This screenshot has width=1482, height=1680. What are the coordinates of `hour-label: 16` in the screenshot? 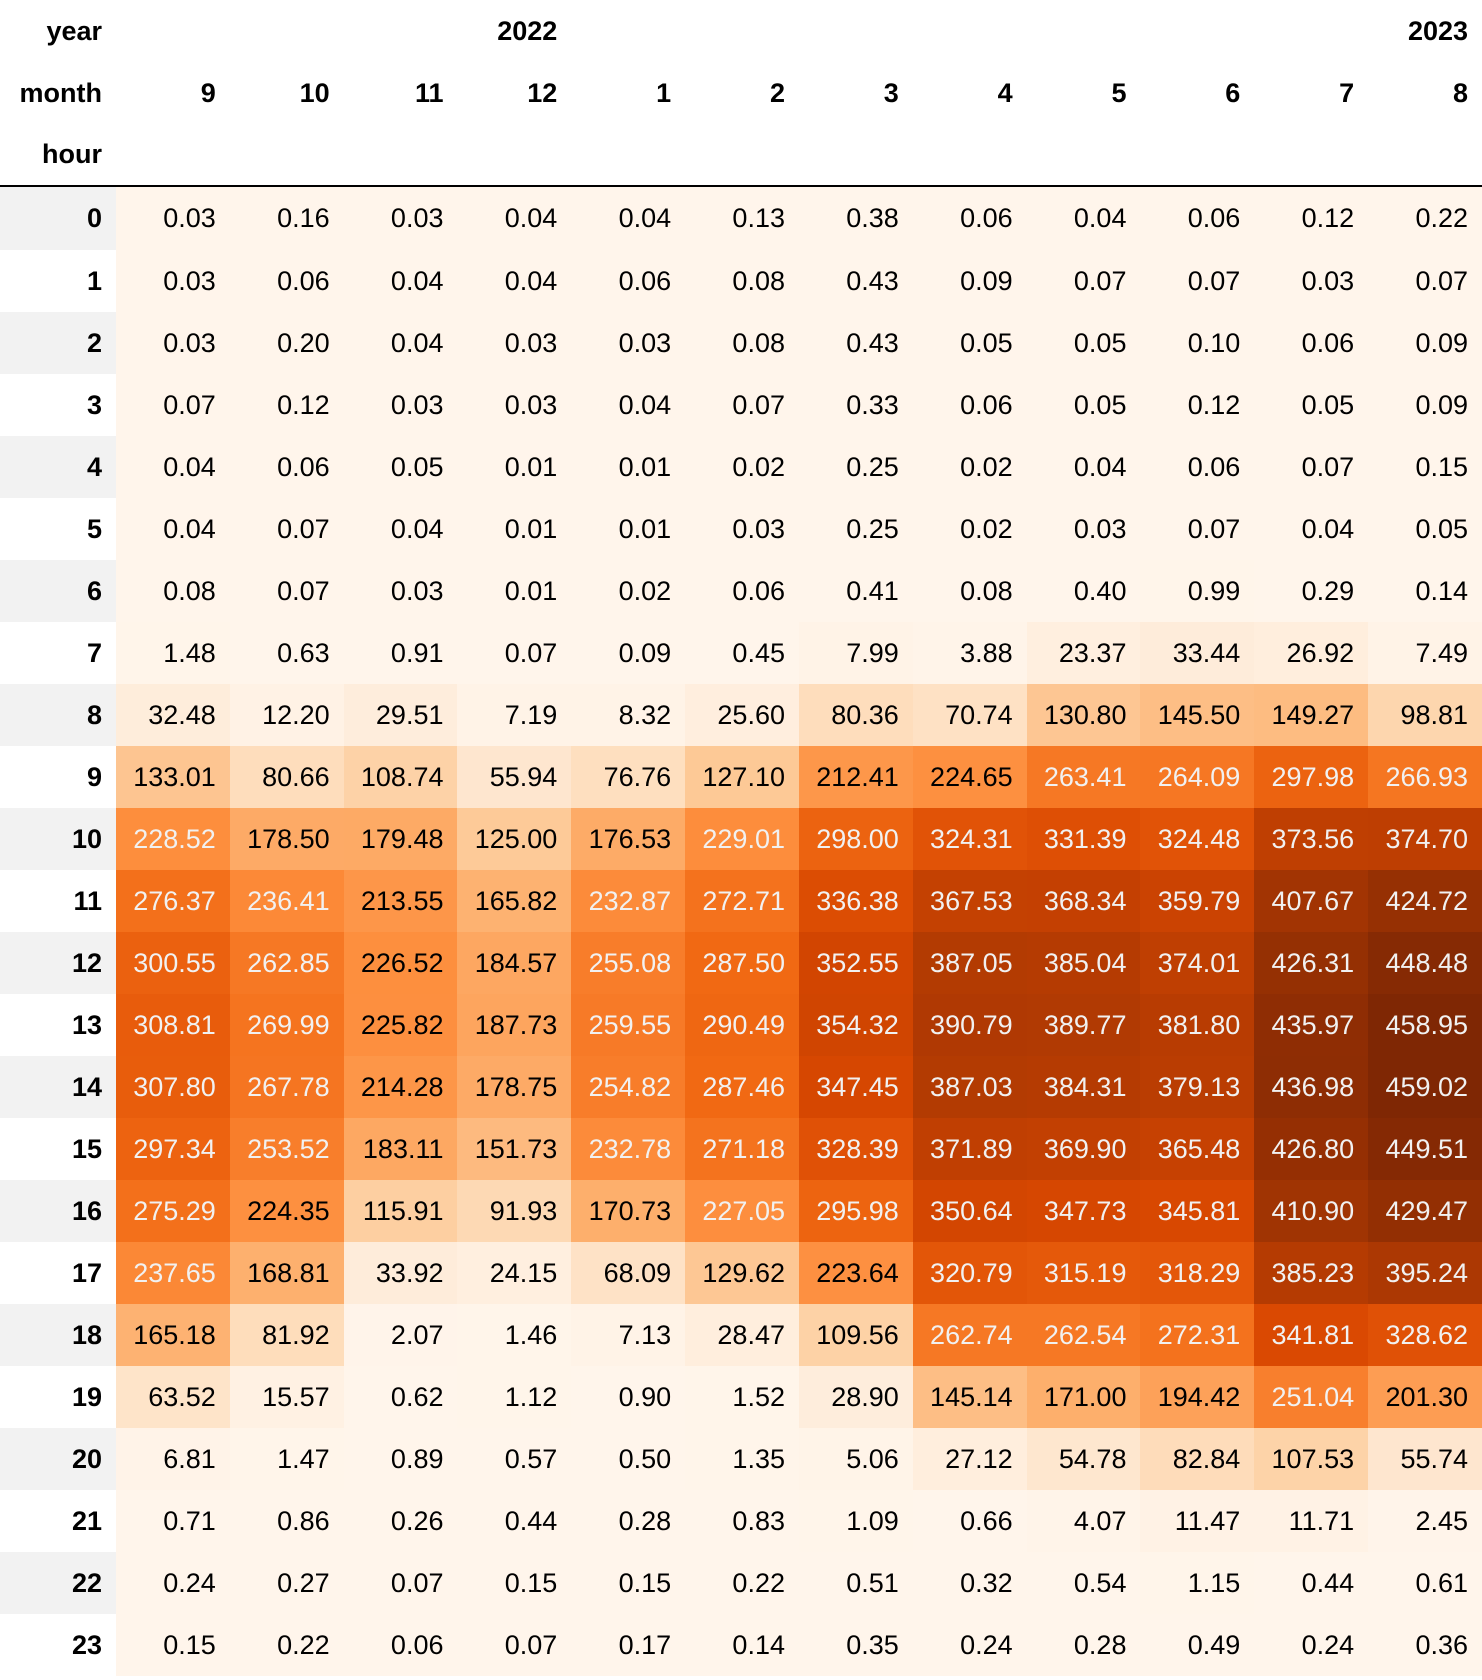 It's located at (58, 1211).